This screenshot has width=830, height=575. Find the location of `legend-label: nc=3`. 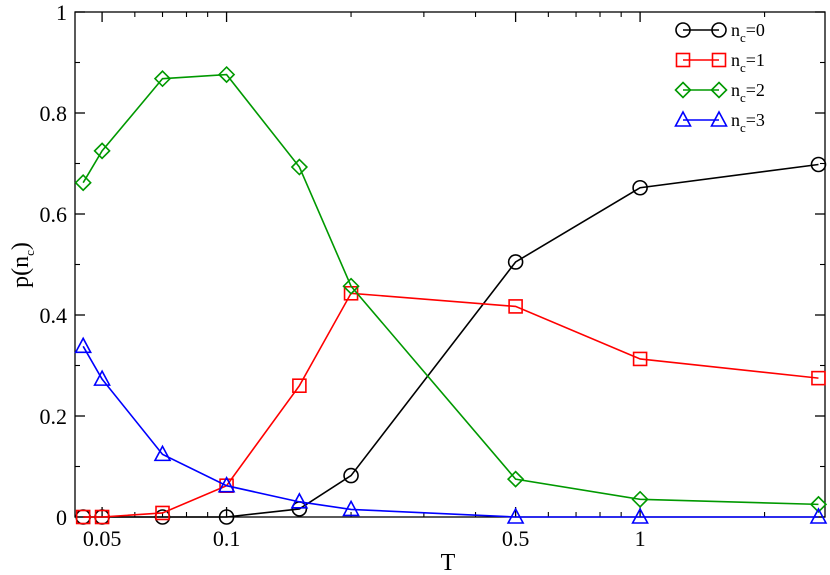

legend-label: nc=3 is located at coordinates (748, 122).